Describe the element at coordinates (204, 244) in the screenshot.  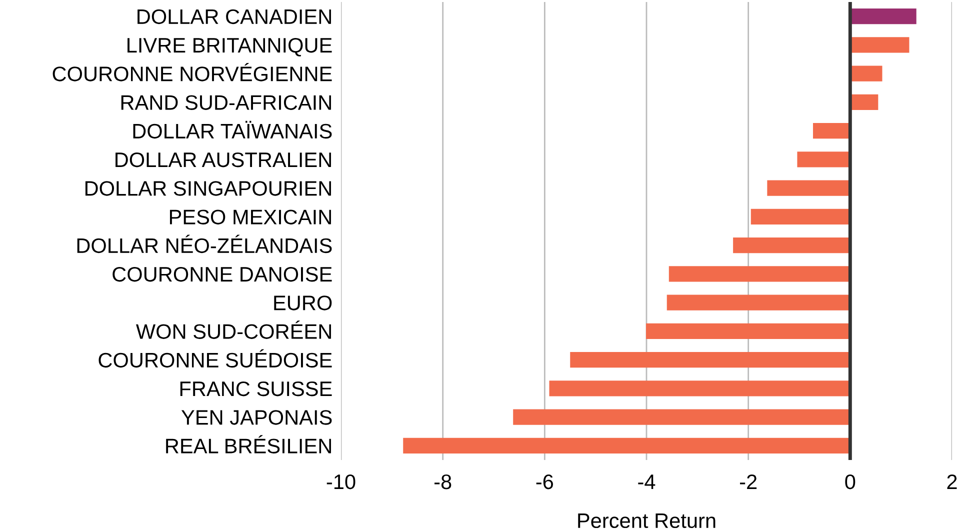
I see `y-tick-label: DOLLAR NÉO-ZÉLANDAIS` at that location.